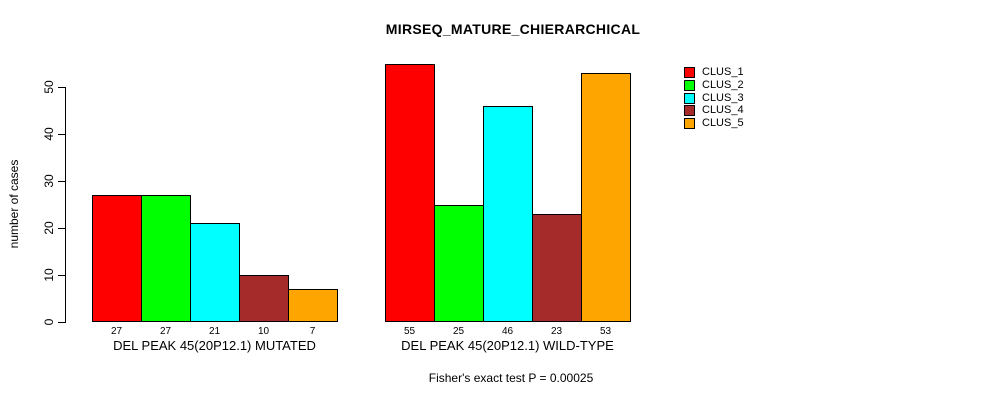  What do you see at coordinates (459, 263) in the screenshot?
I see `bar-clus_2-group2` at bounding box center [459, 263].